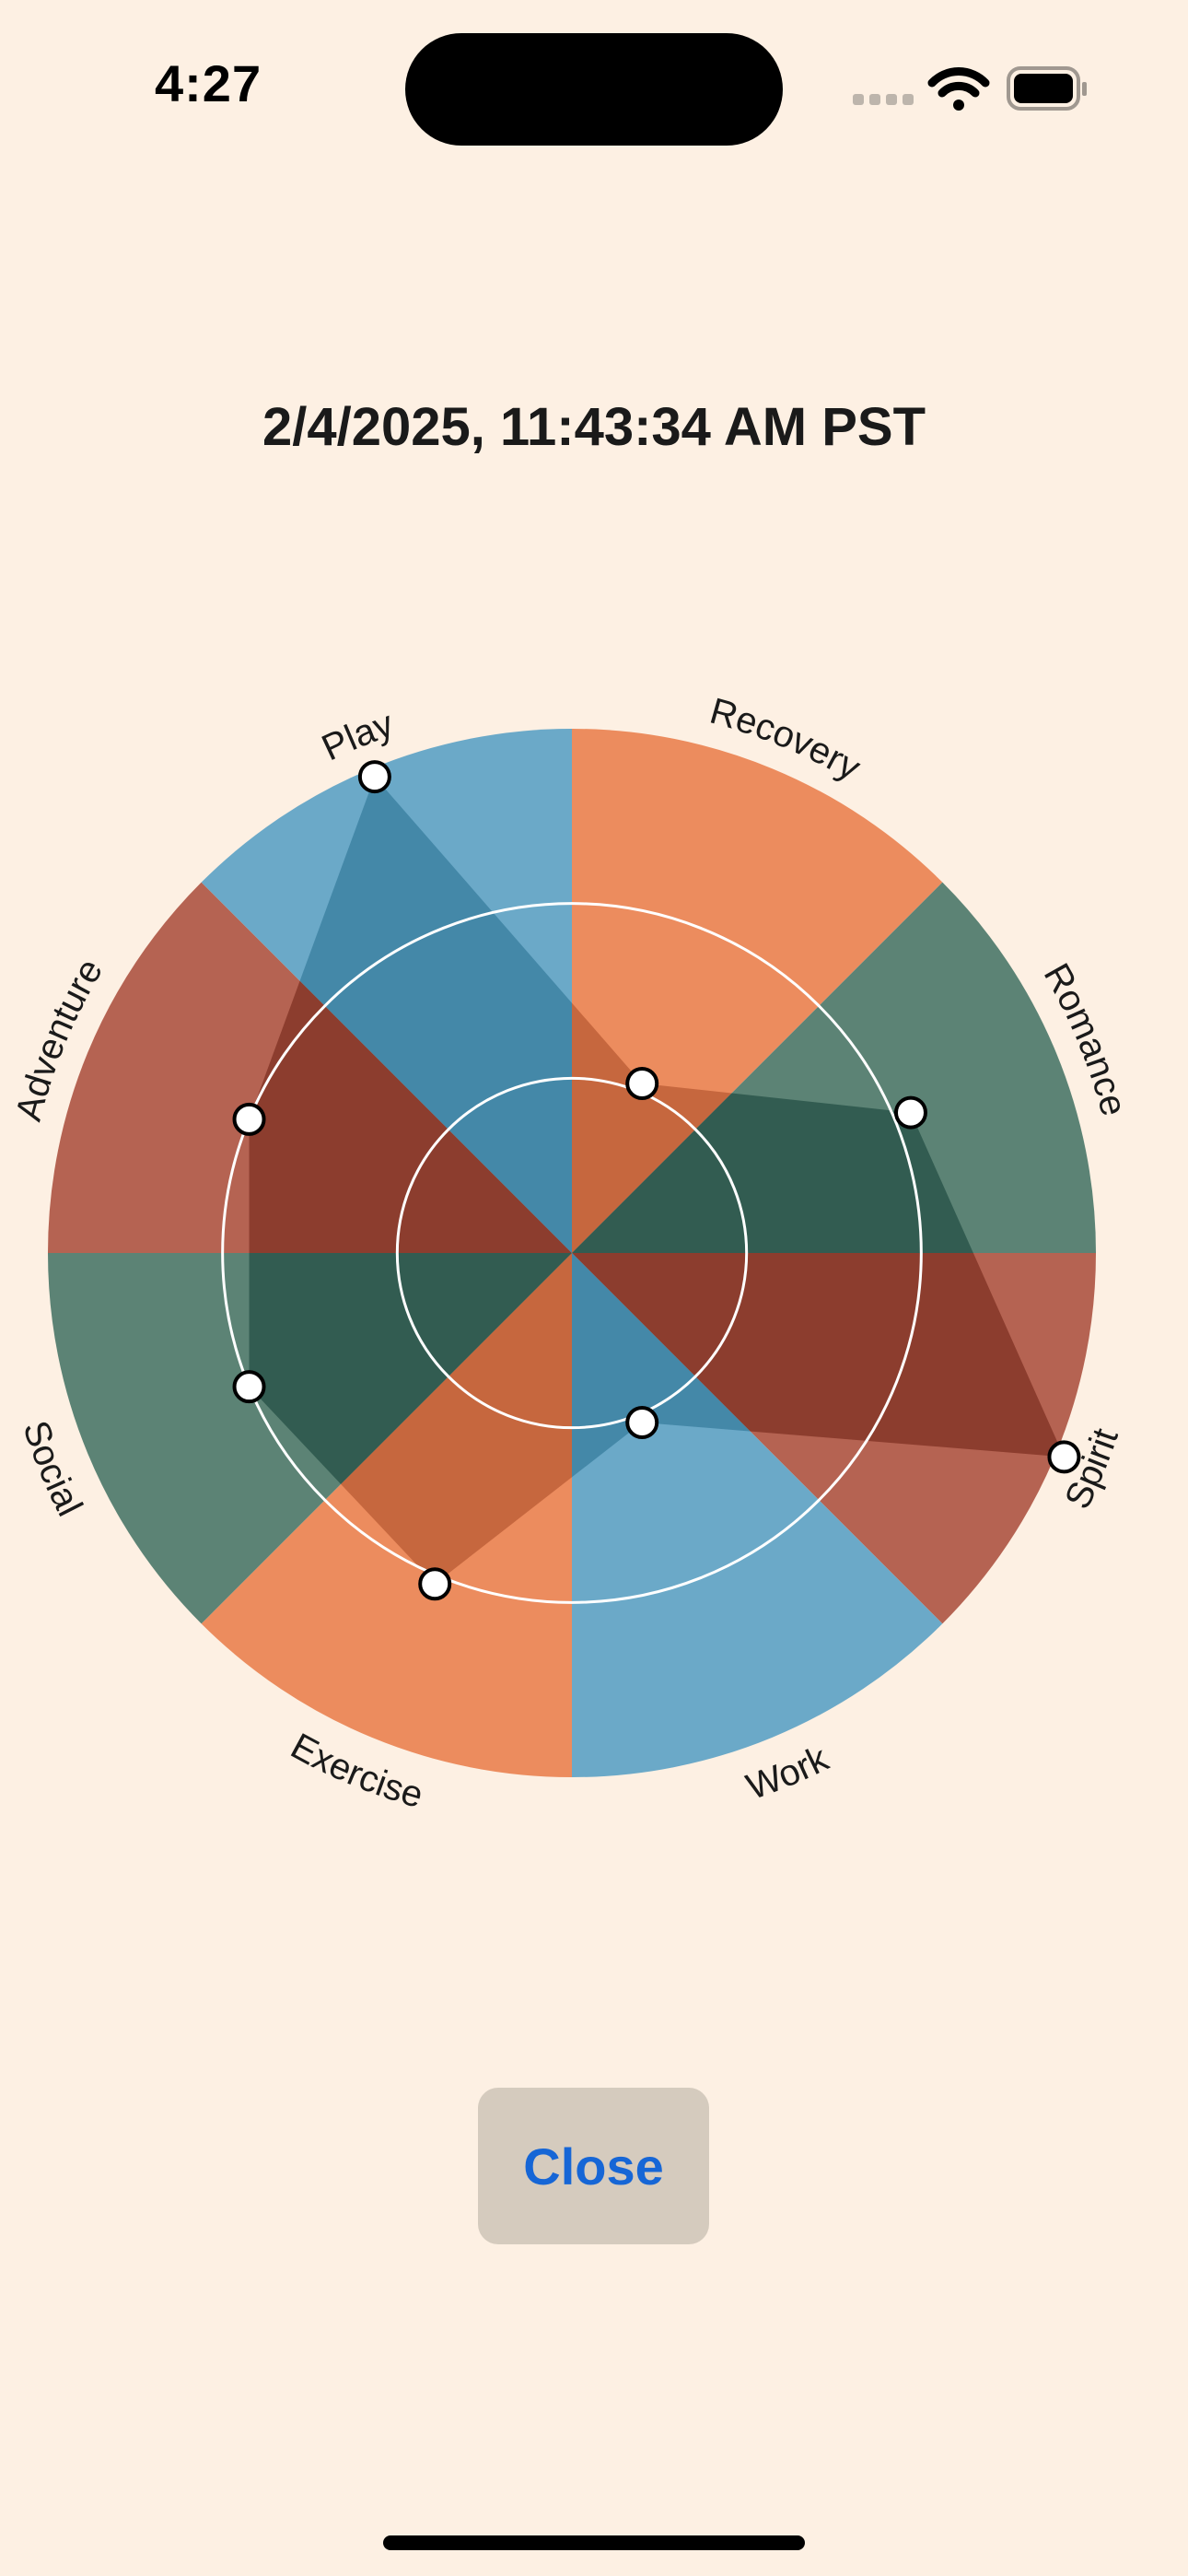 The image size is (1188, 2576). Describe the element at coordinates (910, 1112) in the screenshot. I see `wheel-handle-romance` at that location.